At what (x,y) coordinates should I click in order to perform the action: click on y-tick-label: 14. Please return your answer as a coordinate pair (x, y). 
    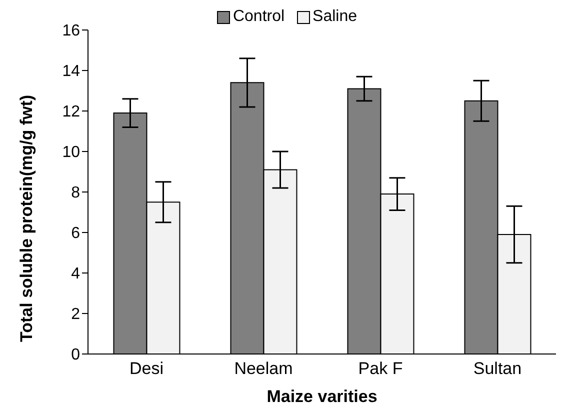
    Looking at the image, I should click on (71, 71).